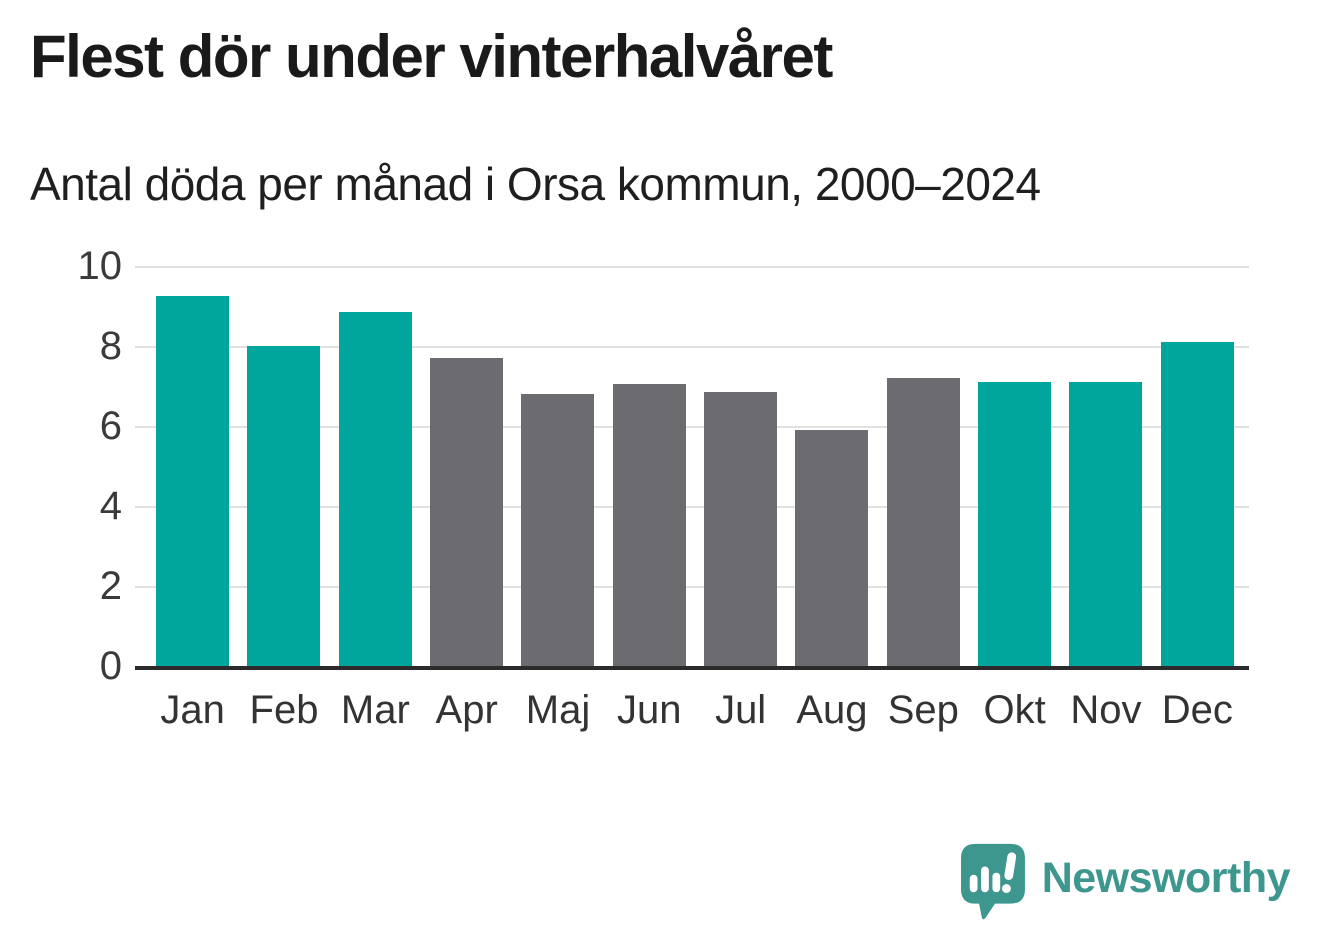 This screenshot has height=939, width=1322. What do you see at coordinates (110, 426) in the screenshot?
I see `y-tick-label: 6` at bounding box center [110, 426].